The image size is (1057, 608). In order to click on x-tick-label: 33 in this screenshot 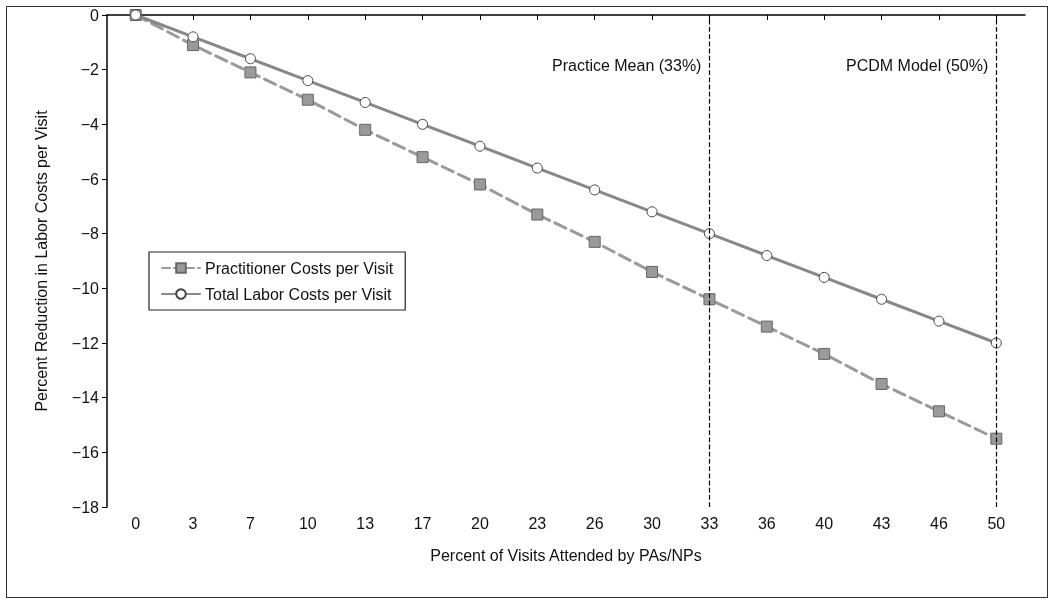, I will do `click(709, 523)`.